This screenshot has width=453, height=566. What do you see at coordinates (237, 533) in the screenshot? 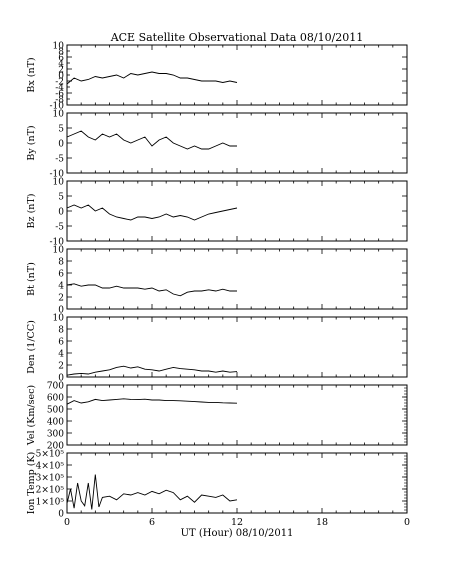
I see `x-axis-label: UT (Hour) 08/10/2011` at bounding box center [237, 533].